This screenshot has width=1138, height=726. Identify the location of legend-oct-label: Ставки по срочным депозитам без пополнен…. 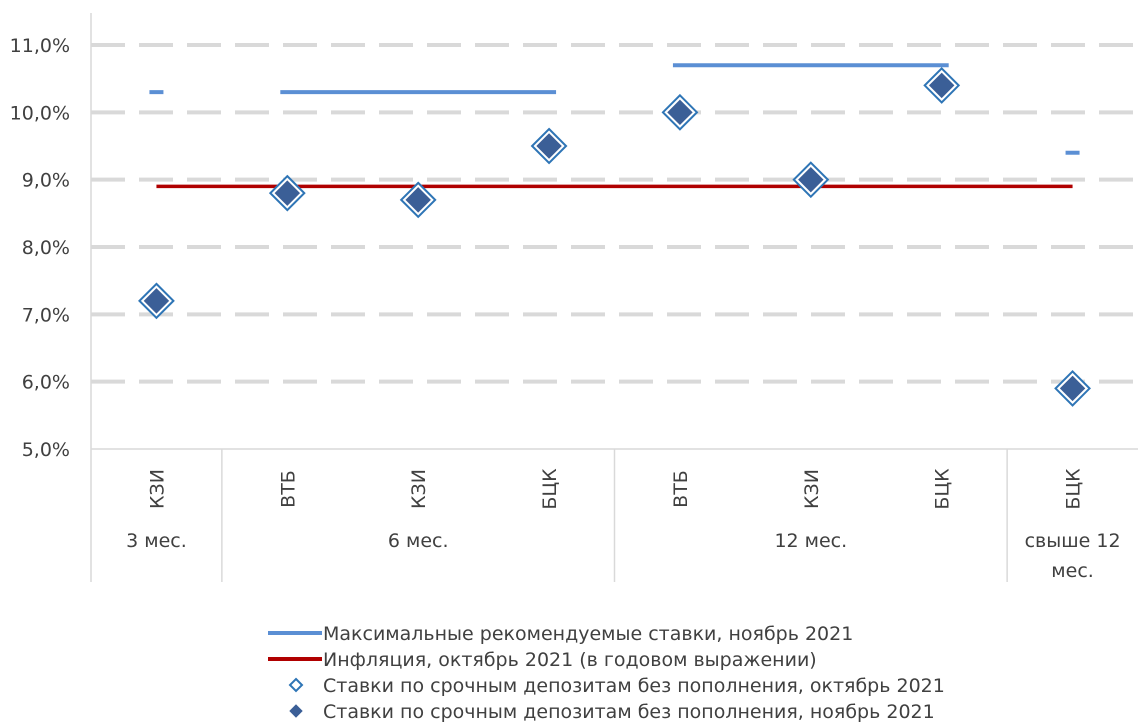
(634, 686).